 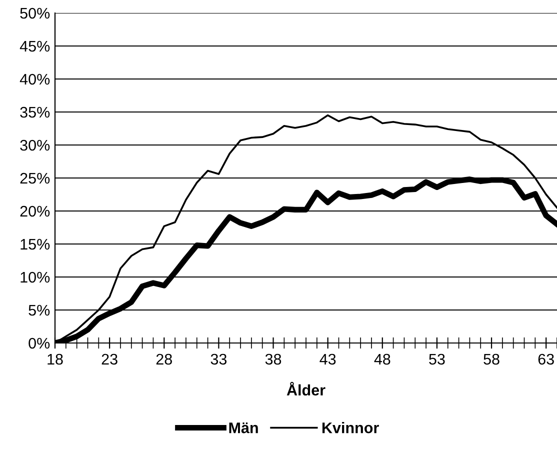 What do you see at coordinates (35, 145) in the screenshot?
I see `y-tick-label: 30%` at bounding box center [35, 145].